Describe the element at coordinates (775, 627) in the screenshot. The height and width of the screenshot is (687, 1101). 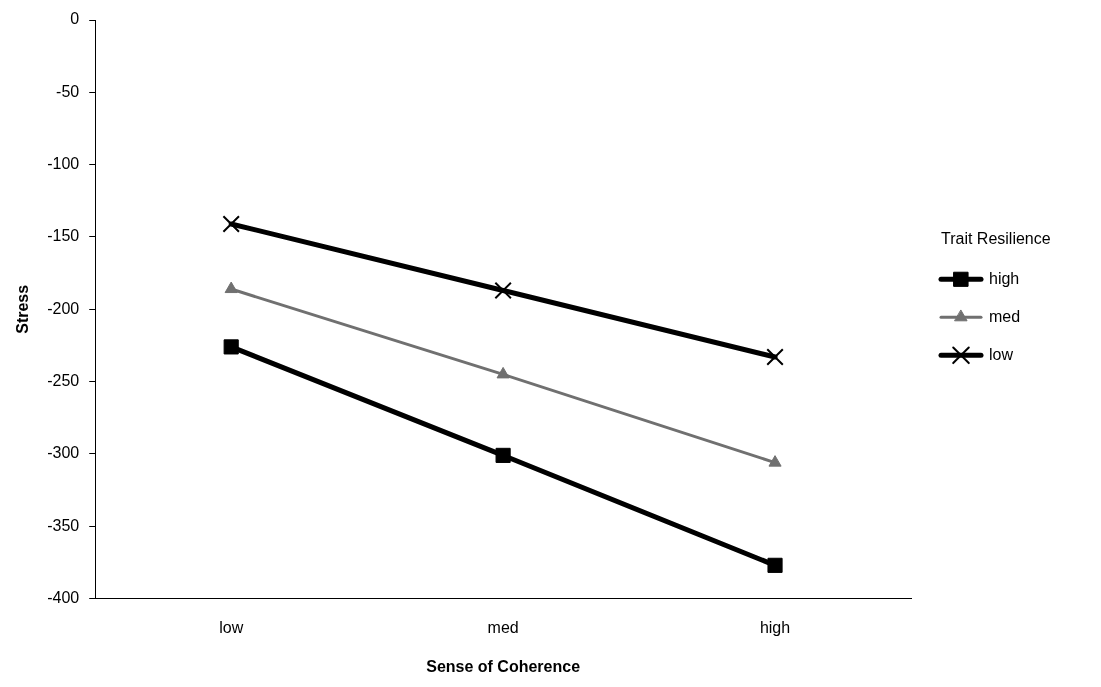
I see `x-tick-label: high` at that location.